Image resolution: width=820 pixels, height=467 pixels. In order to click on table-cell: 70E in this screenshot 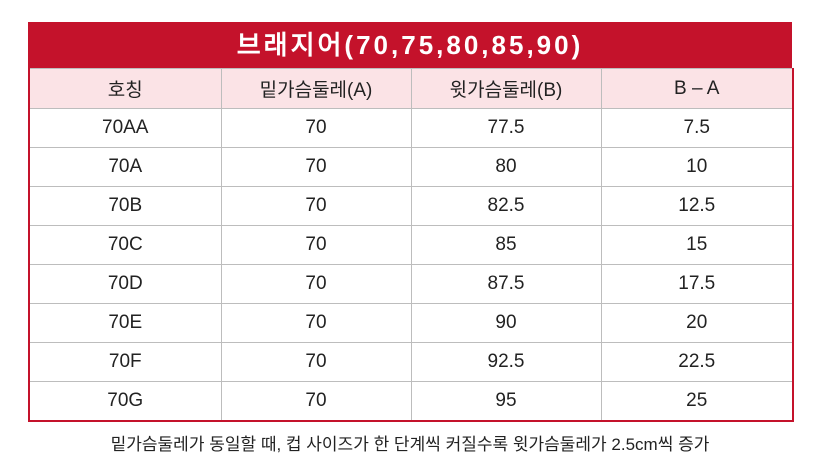, I will do `click(125, 323)`.